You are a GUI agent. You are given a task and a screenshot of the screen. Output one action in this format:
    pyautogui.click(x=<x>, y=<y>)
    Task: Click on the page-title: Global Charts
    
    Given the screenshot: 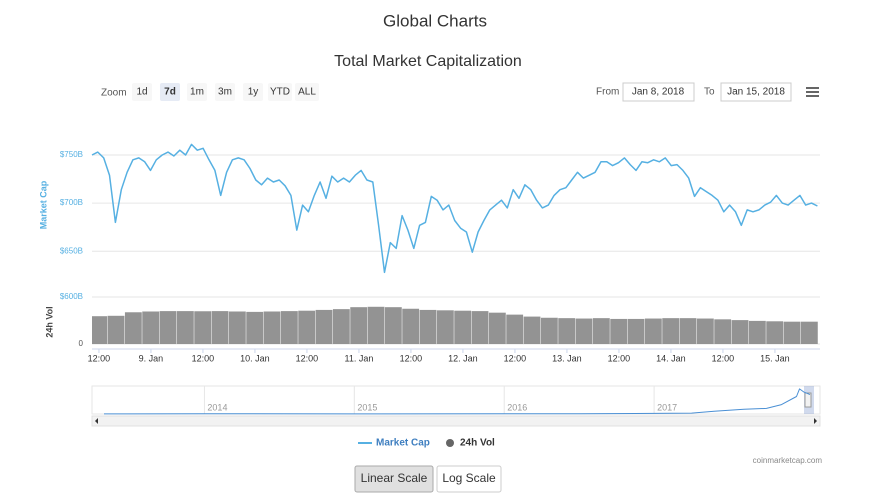 What is the action you would take?
    pyautogui.click(x=435, y=20)
    